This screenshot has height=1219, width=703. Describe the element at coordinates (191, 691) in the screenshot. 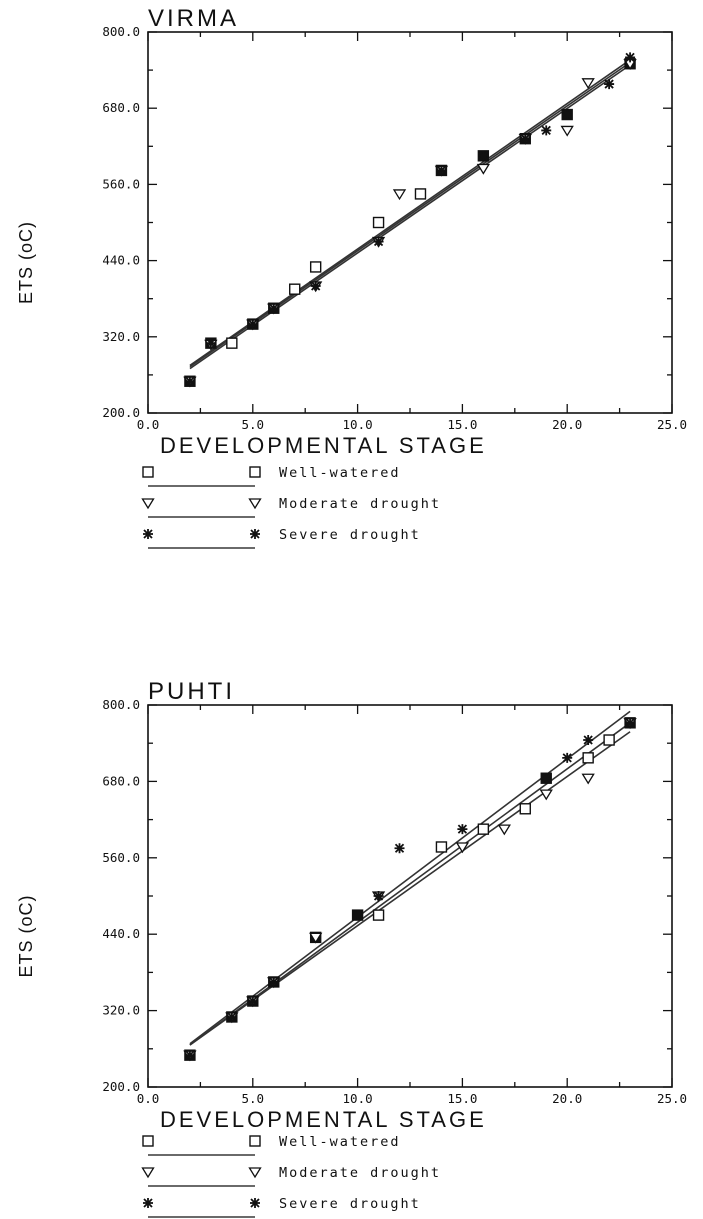

I see `chart-title: PUHTI` at that location.